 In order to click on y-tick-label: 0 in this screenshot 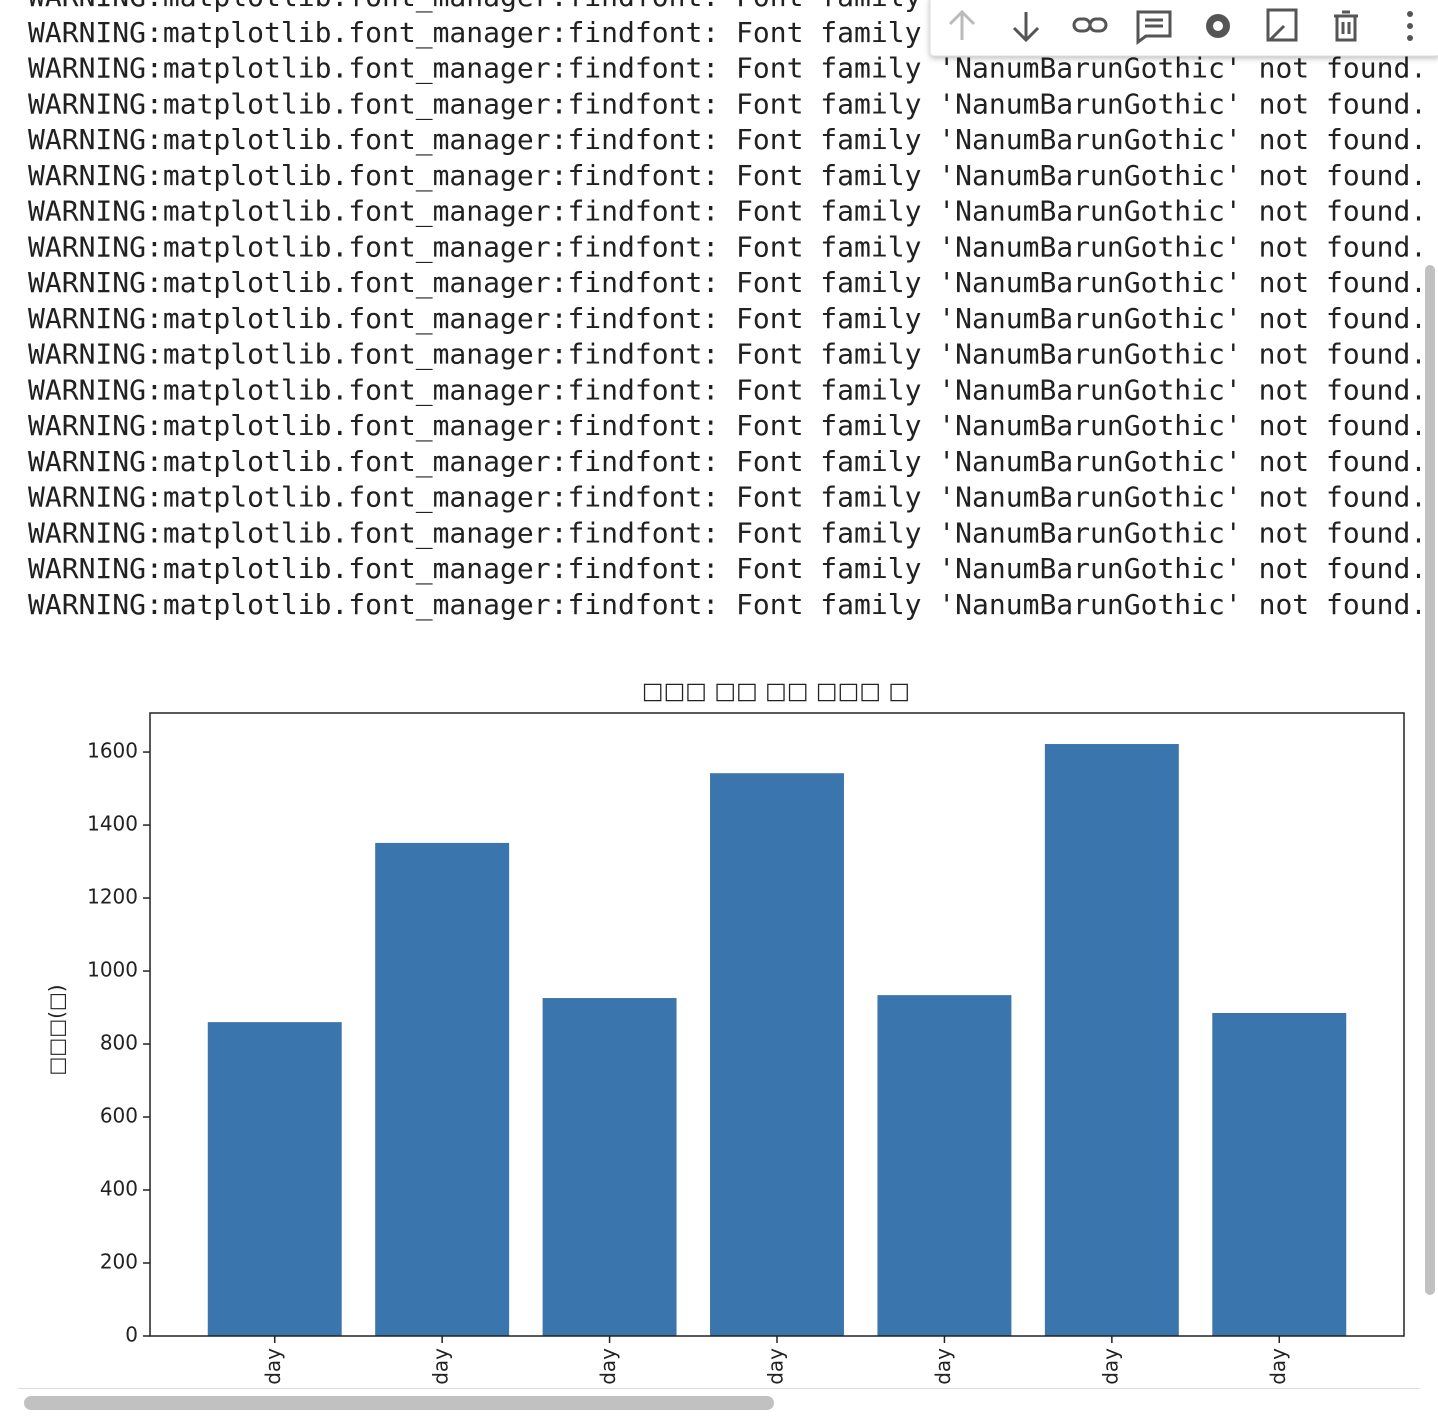, I will do `click(131, 1335)`.